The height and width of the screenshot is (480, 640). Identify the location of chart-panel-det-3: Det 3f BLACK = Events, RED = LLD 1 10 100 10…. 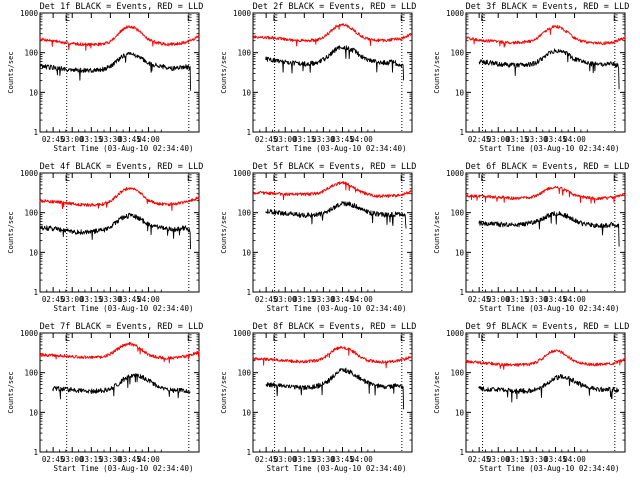
(532, 80).